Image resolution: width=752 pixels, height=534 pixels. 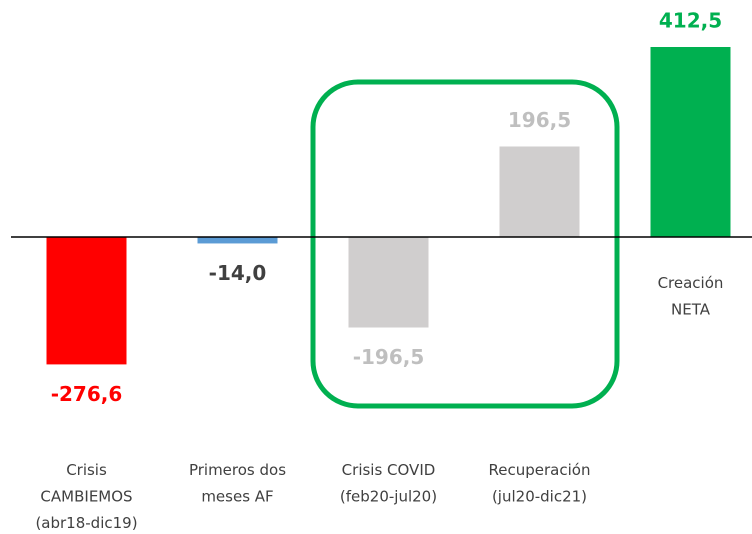 What do you see at coordinates (238, 273) in the screenshot?
I see `value-label: -14,0` at bounding box center [238, 273].